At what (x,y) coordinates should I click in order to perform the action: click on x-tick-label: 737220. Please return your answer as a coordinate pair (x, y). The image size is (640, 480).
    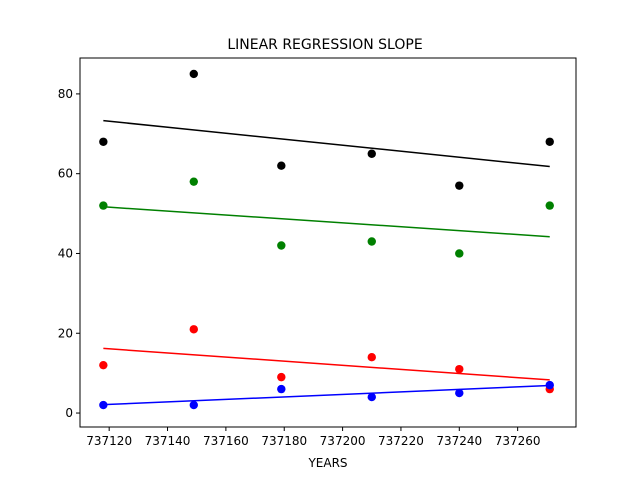
    Looking at the image, I should click on (401, 441).